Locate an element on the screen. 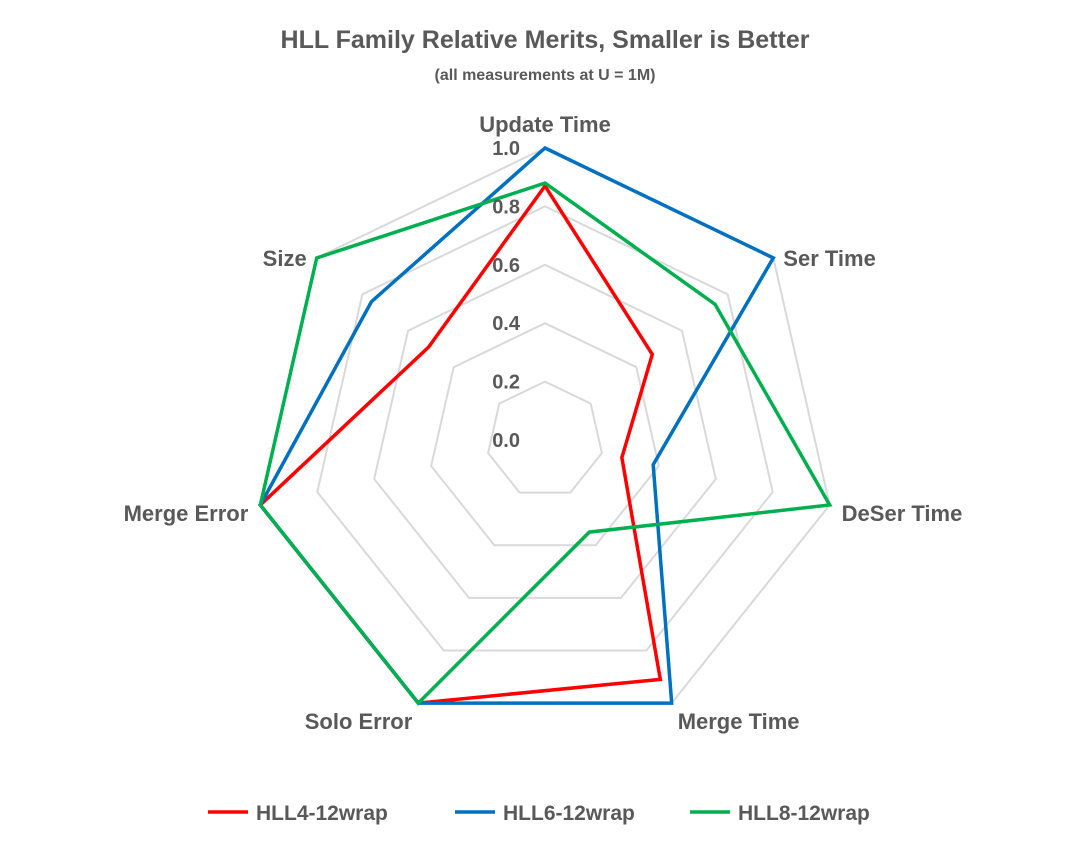 This screenshot has width=1089, height=847. tick-label: 0.0 is located at coordinates (506, 441).